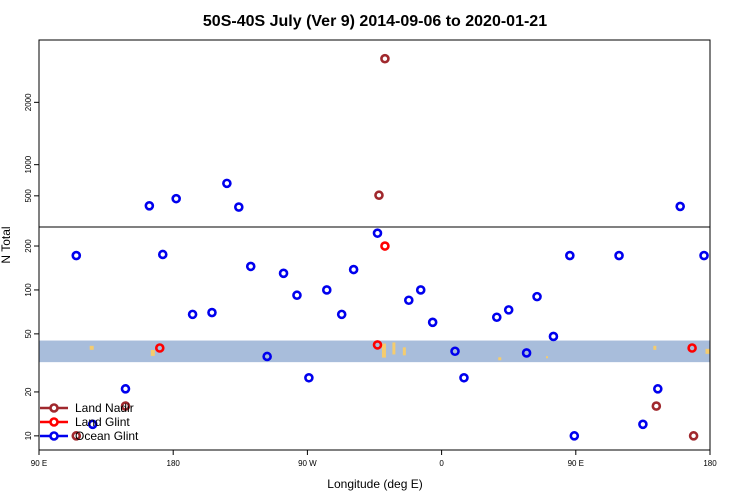 Image resolution: width=750 pixels, height=500 pixels. What do you see at coordinates (441, 463) in the screenshot?
I see `x-tick-label: 0` at bounding box center [441, 463].